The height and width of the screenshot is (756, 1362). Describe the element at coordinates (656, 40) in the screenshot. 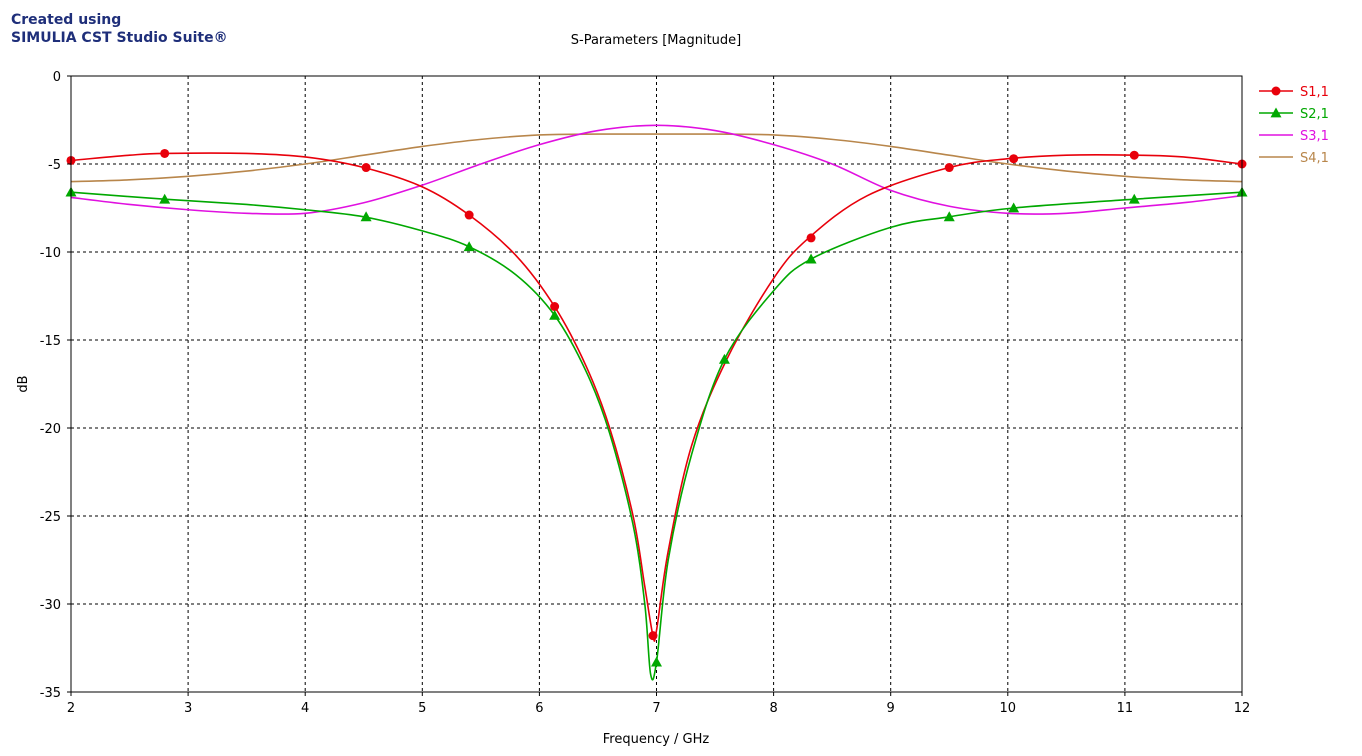

I see `chart-title: S-Parameters [Magnitude]` at that location.